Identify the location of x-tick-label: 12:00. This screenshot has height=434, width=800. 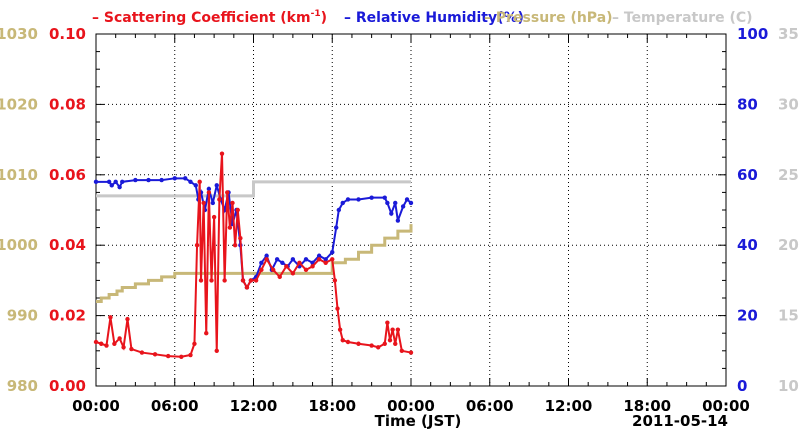
(254, 406).